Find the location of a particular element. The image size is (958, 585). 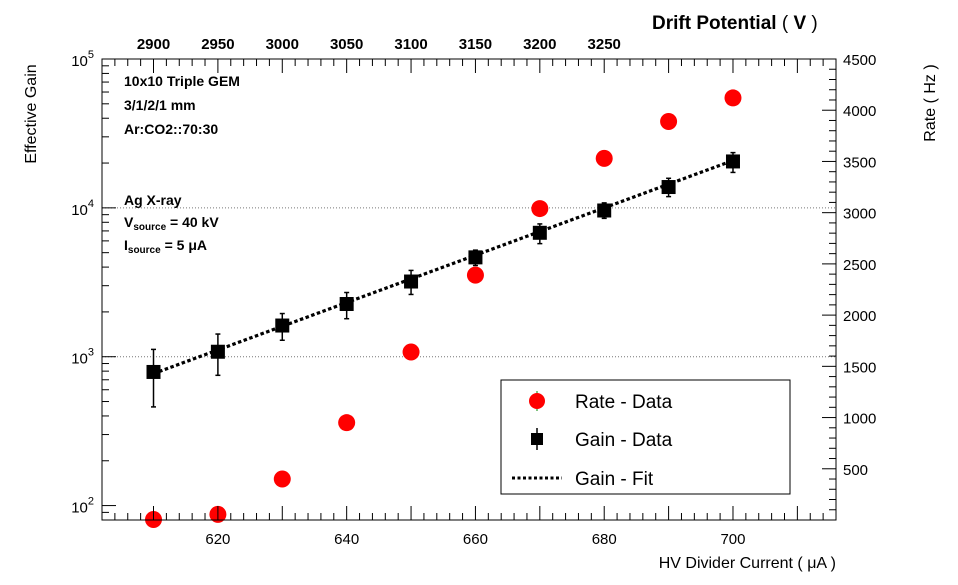

y-right-tick-label: 1500 is located at coordinates (859, 367).